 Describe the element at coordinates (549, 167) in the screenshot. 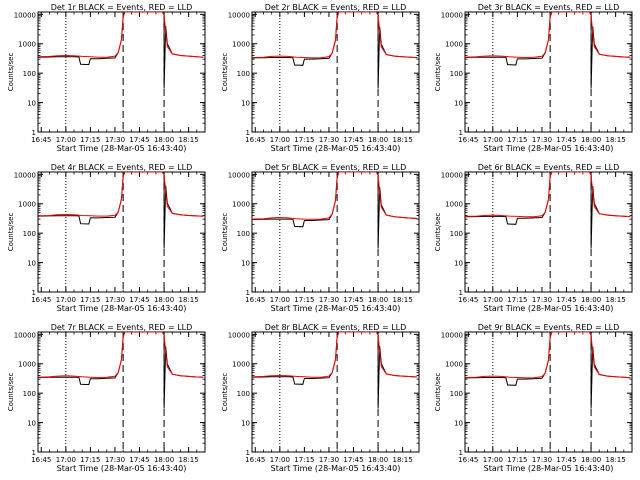

I see `panel-title: Det 6r BLACK = Events, RED = LLD` at that location.